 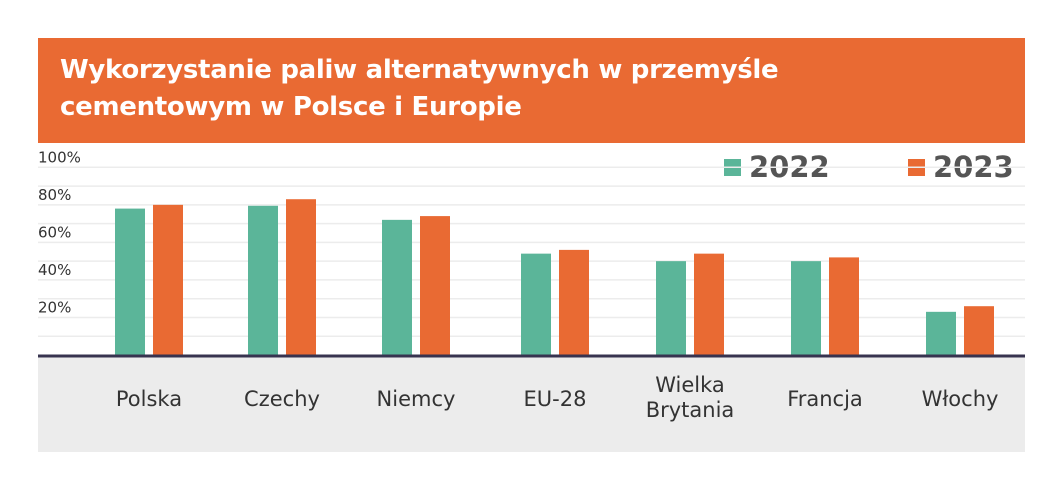 What do you see at coordinates (59, 157) in the screenshot?
I see `y-tick-label: 100%` at bounding box center [59, 157].